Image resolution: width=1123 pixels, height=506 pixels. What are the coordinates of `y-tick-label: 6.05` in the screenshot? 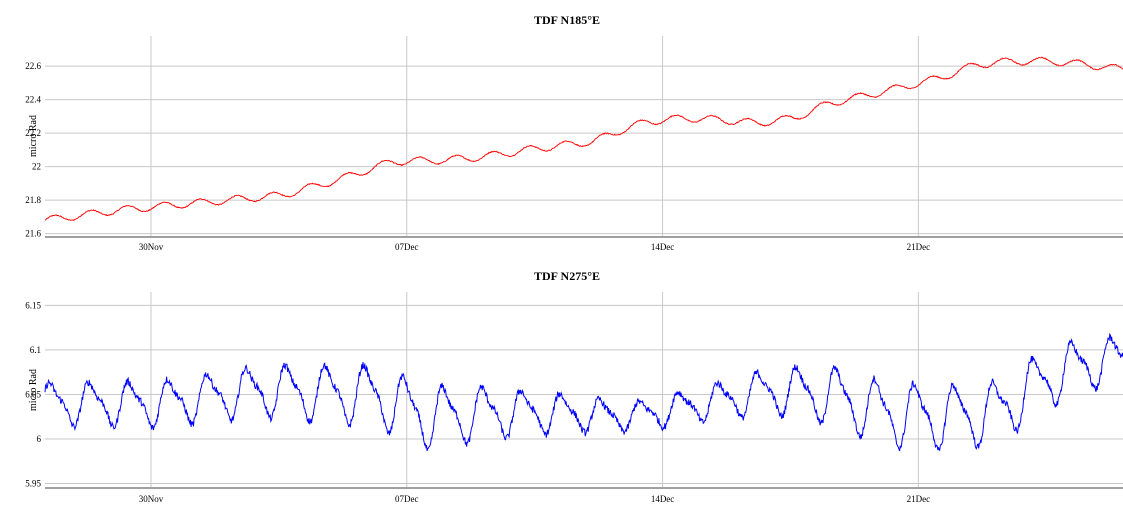 It's located at (33, 394).